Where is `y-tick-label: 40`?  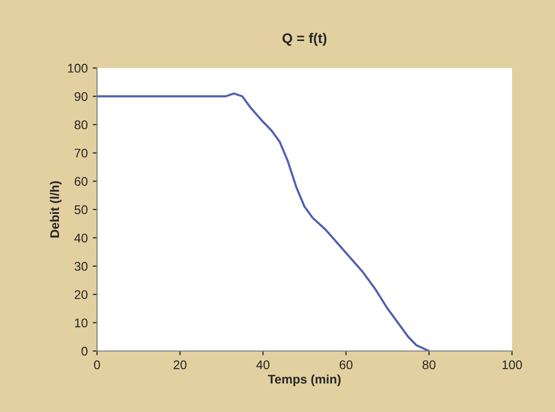 y-tick-label: 40 is located at coordinates (81, 238).